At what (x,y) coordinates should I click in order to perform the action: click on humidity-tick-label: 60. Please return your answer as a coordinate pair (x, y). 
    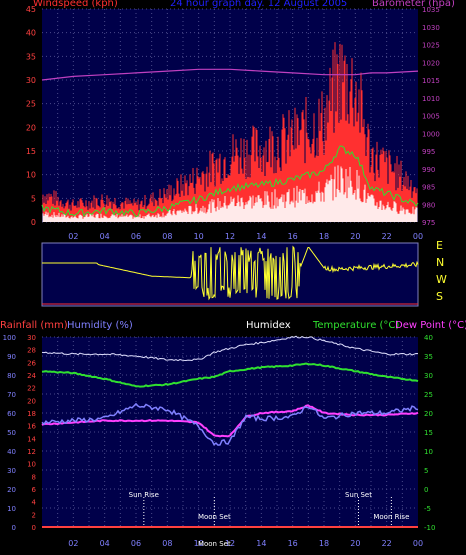
    Looking at the image, I should click on (11, 414).